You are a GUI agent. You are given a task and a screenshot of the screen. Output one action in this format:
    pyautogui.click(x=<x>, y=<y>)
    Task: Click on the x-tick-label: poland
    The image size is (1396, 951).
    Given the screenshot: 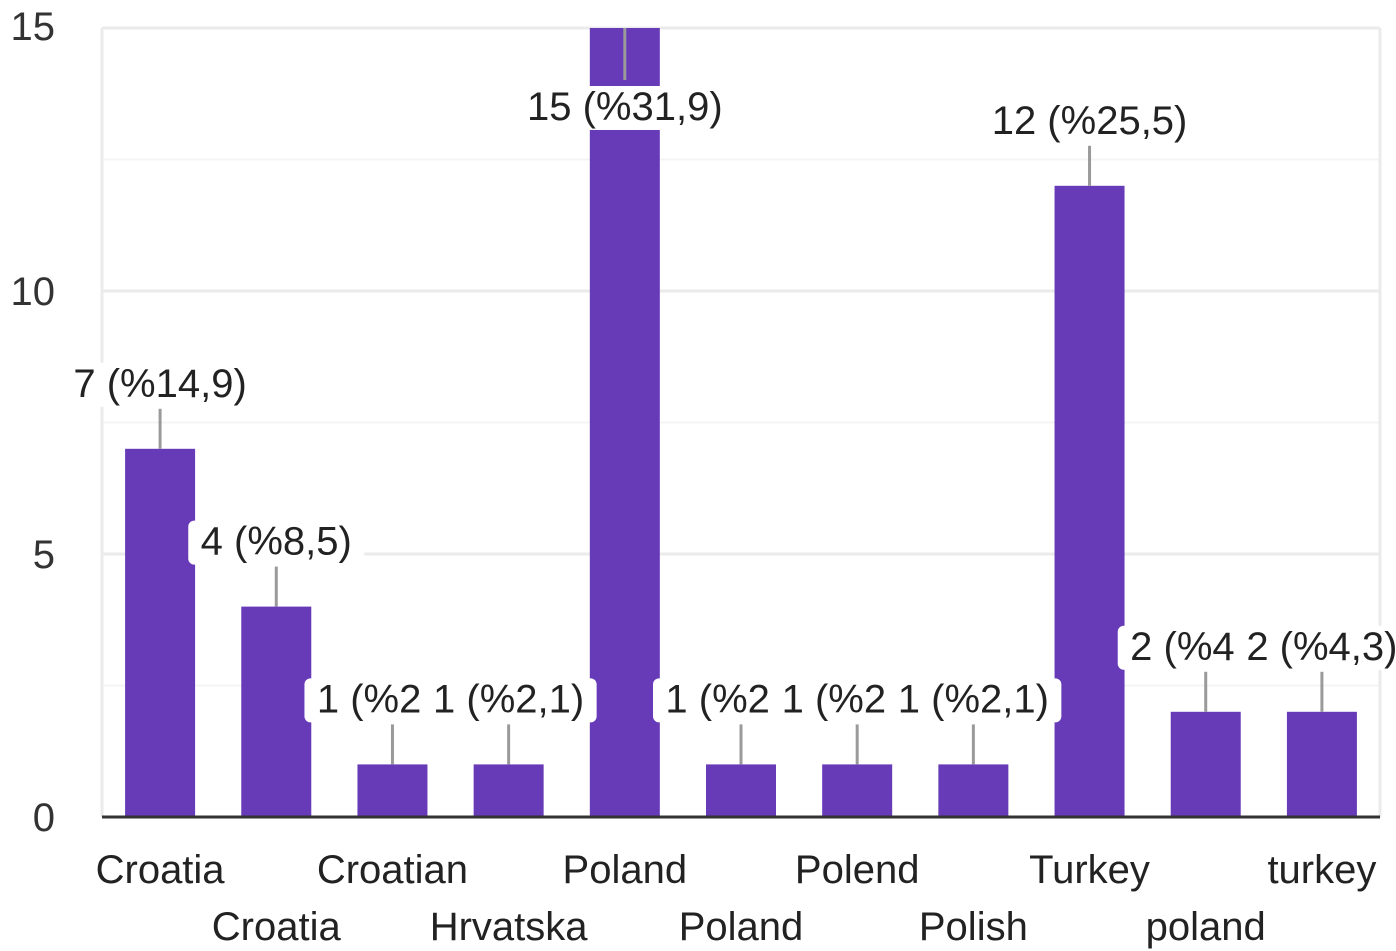 What is the action you would take?
    pyautogui.click(x=1206, y=927)
    